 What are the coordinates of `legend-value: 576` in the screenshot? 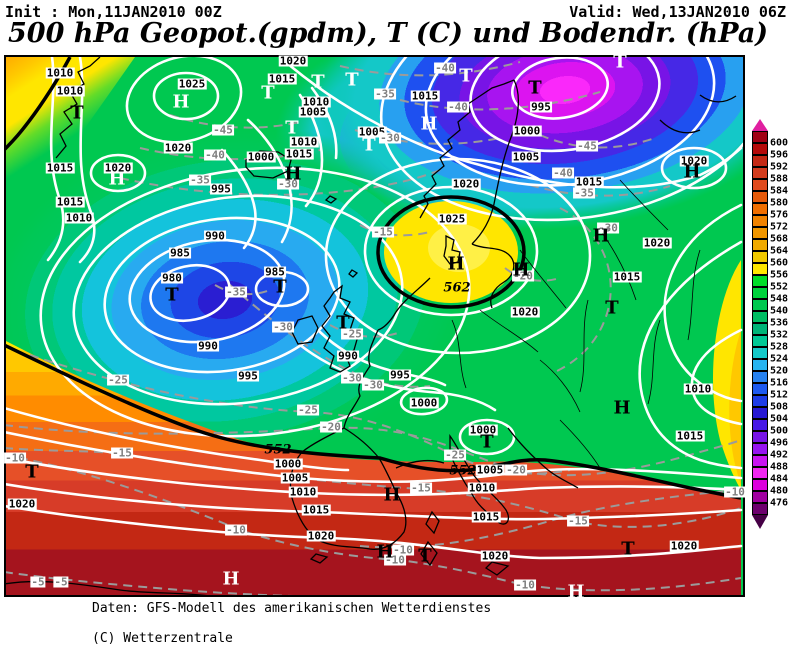 It's located at (779, 215).